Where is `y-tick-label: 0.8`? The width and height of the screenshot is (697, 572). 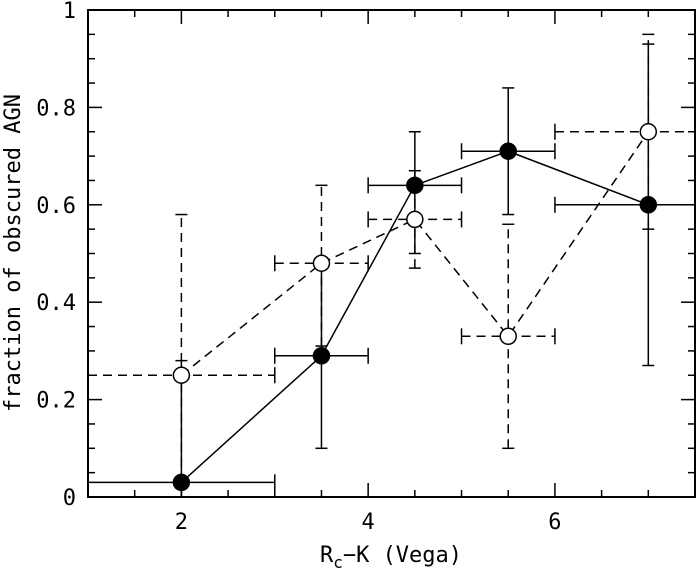 y-tick-label: 0.8 is located at coordinates (56, 108).